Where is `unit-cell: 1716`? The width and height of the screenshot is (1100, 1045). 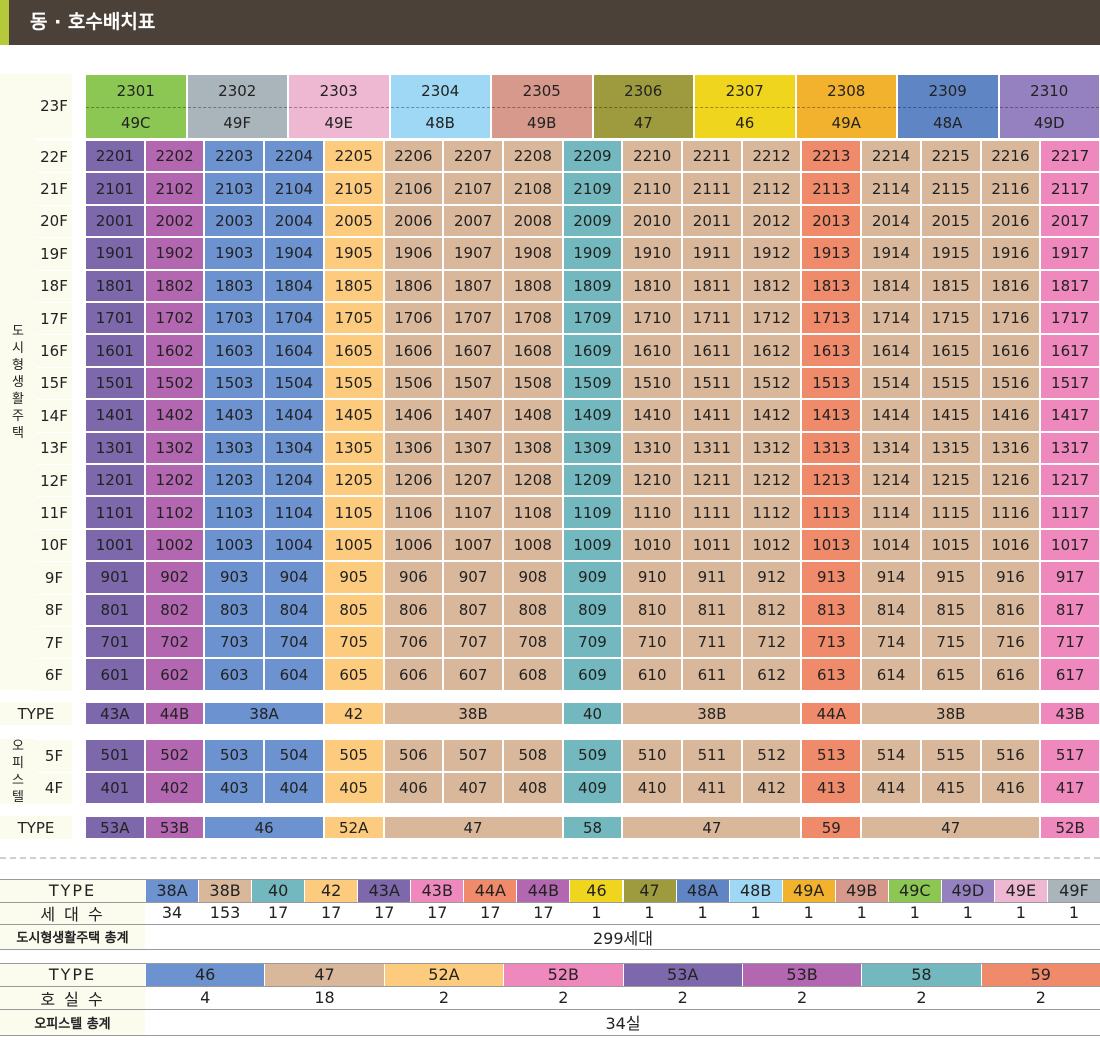 unit-cell: 1716 is located at coordinates (1010, 318).